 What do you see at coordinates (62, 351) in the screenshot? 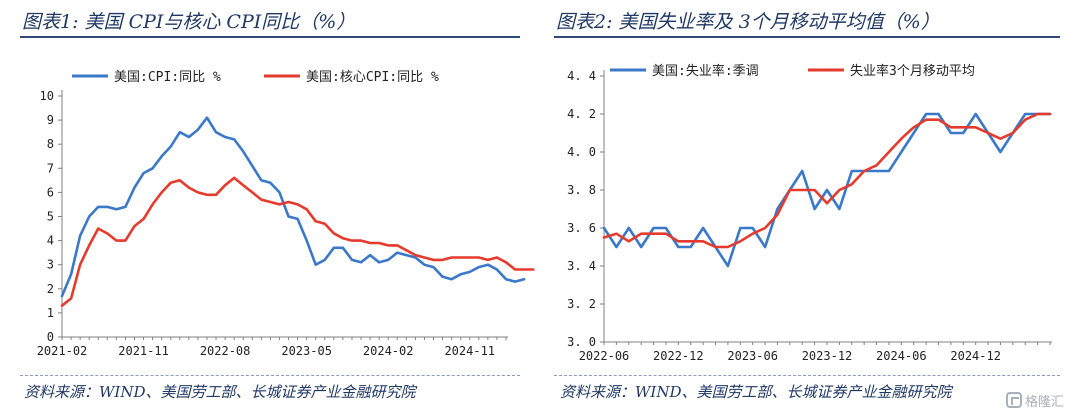
I see `cpi-x-tick-label: 2021-02` at bounding box center [62, 351].